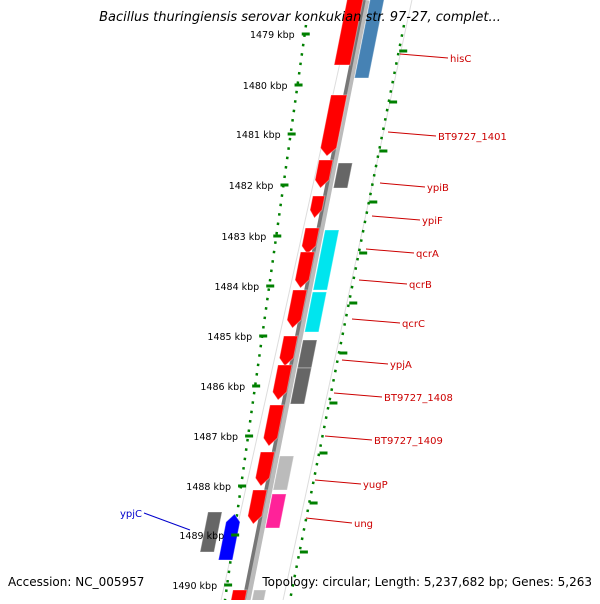 This screenshot has width=600, height=604. Describe the element at coordinates (438, 188) in the screenshot. I see `gene-label: ypiB` at that location.